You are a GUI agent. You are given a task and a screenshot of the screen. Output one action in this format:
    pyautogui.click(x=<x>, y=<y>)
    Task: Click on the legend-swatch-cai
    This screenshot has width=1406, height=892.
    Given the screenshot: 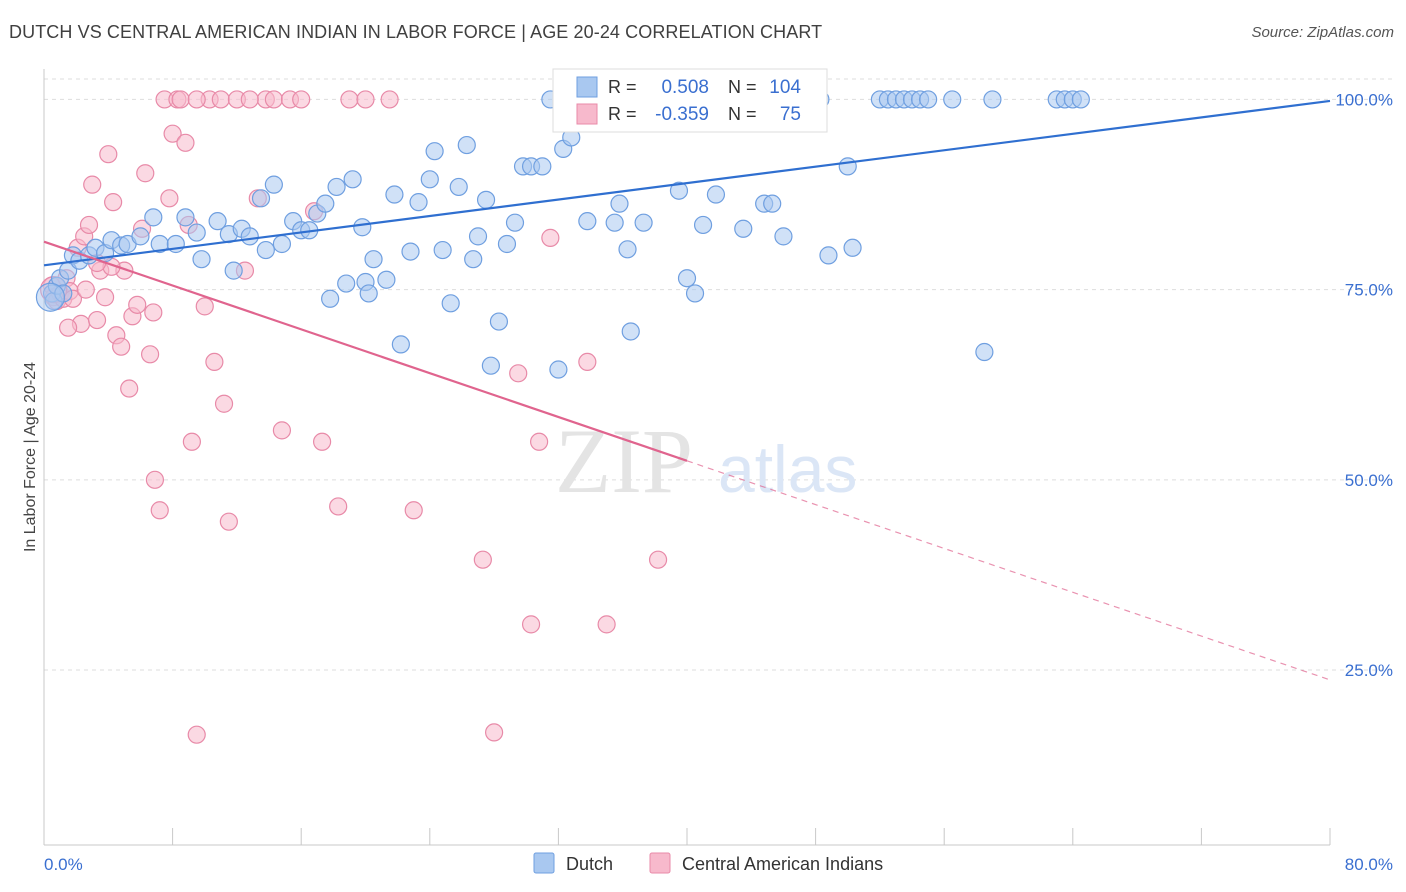 What is the action you would take?
    pyautogui.click(x=587, y=114)
    